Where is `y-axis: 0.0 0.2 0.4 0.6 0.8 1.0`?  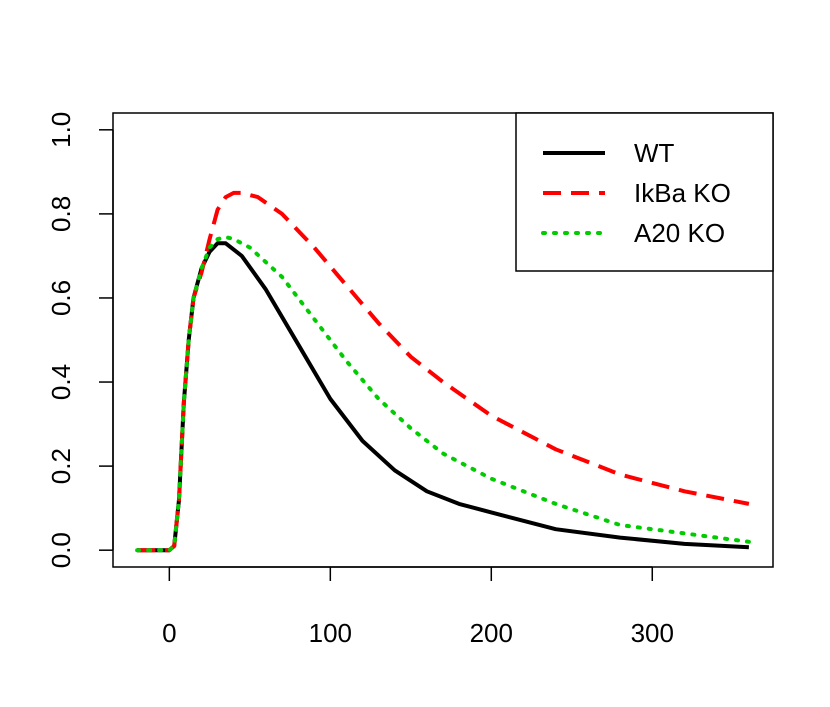 y-axis: 0.0 0.2 0.4 0.6 0.8 1.0 is located at coordinates (80, 340).